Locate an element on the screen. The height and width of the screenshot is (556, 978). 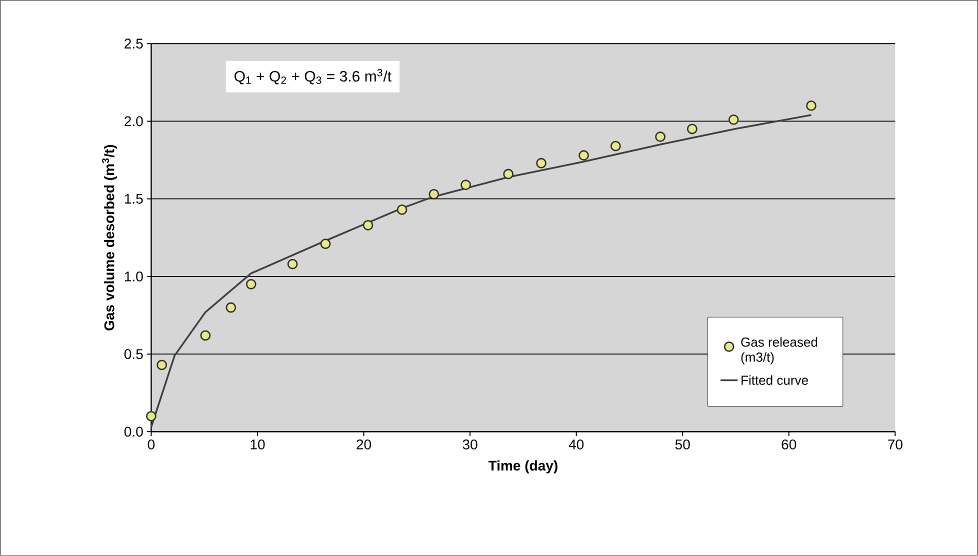
x-tick-label: 0 is located at coordinates (151, 445).